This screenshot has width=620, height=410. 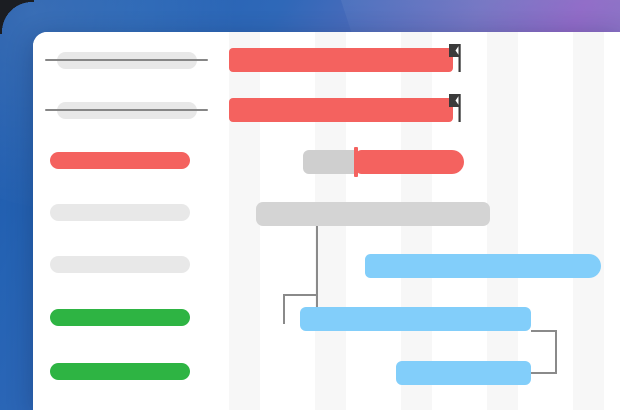 What do you see at coordinates (284, 309) in the screenshot?
I see `dependency-line-3-5-segment-v2` at bounding box center [284, 309].